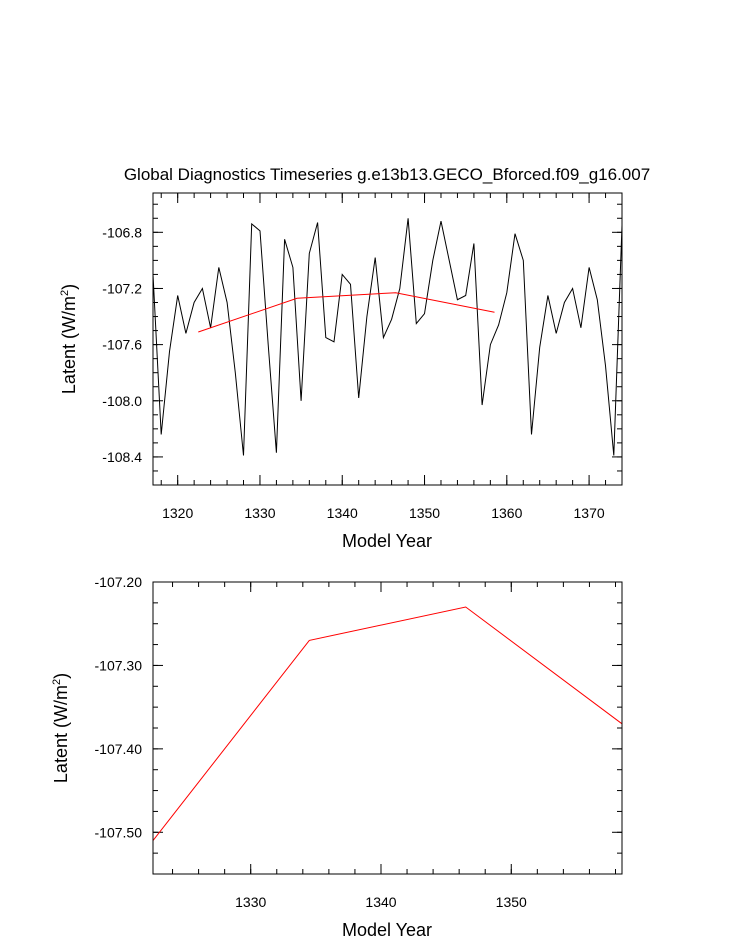 The width and height of the screenshot is (733, 945). I want to click on top-y-tick-labels: -106.8 -107.2 -107.6 -108.0 -108.4, so click(122, 344).